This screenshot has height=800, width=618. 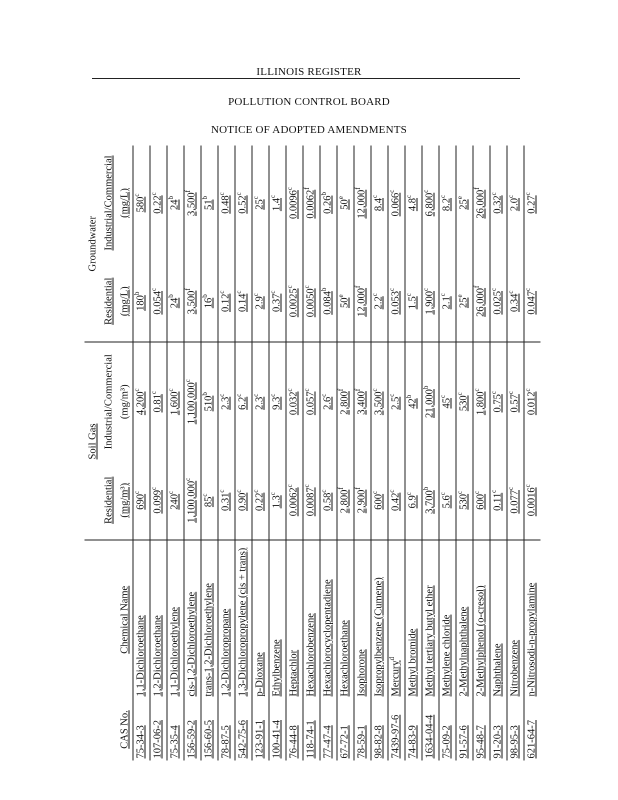 I want to click on chemical-name-cell: Methylene chloride, so click(x=447, y=619).